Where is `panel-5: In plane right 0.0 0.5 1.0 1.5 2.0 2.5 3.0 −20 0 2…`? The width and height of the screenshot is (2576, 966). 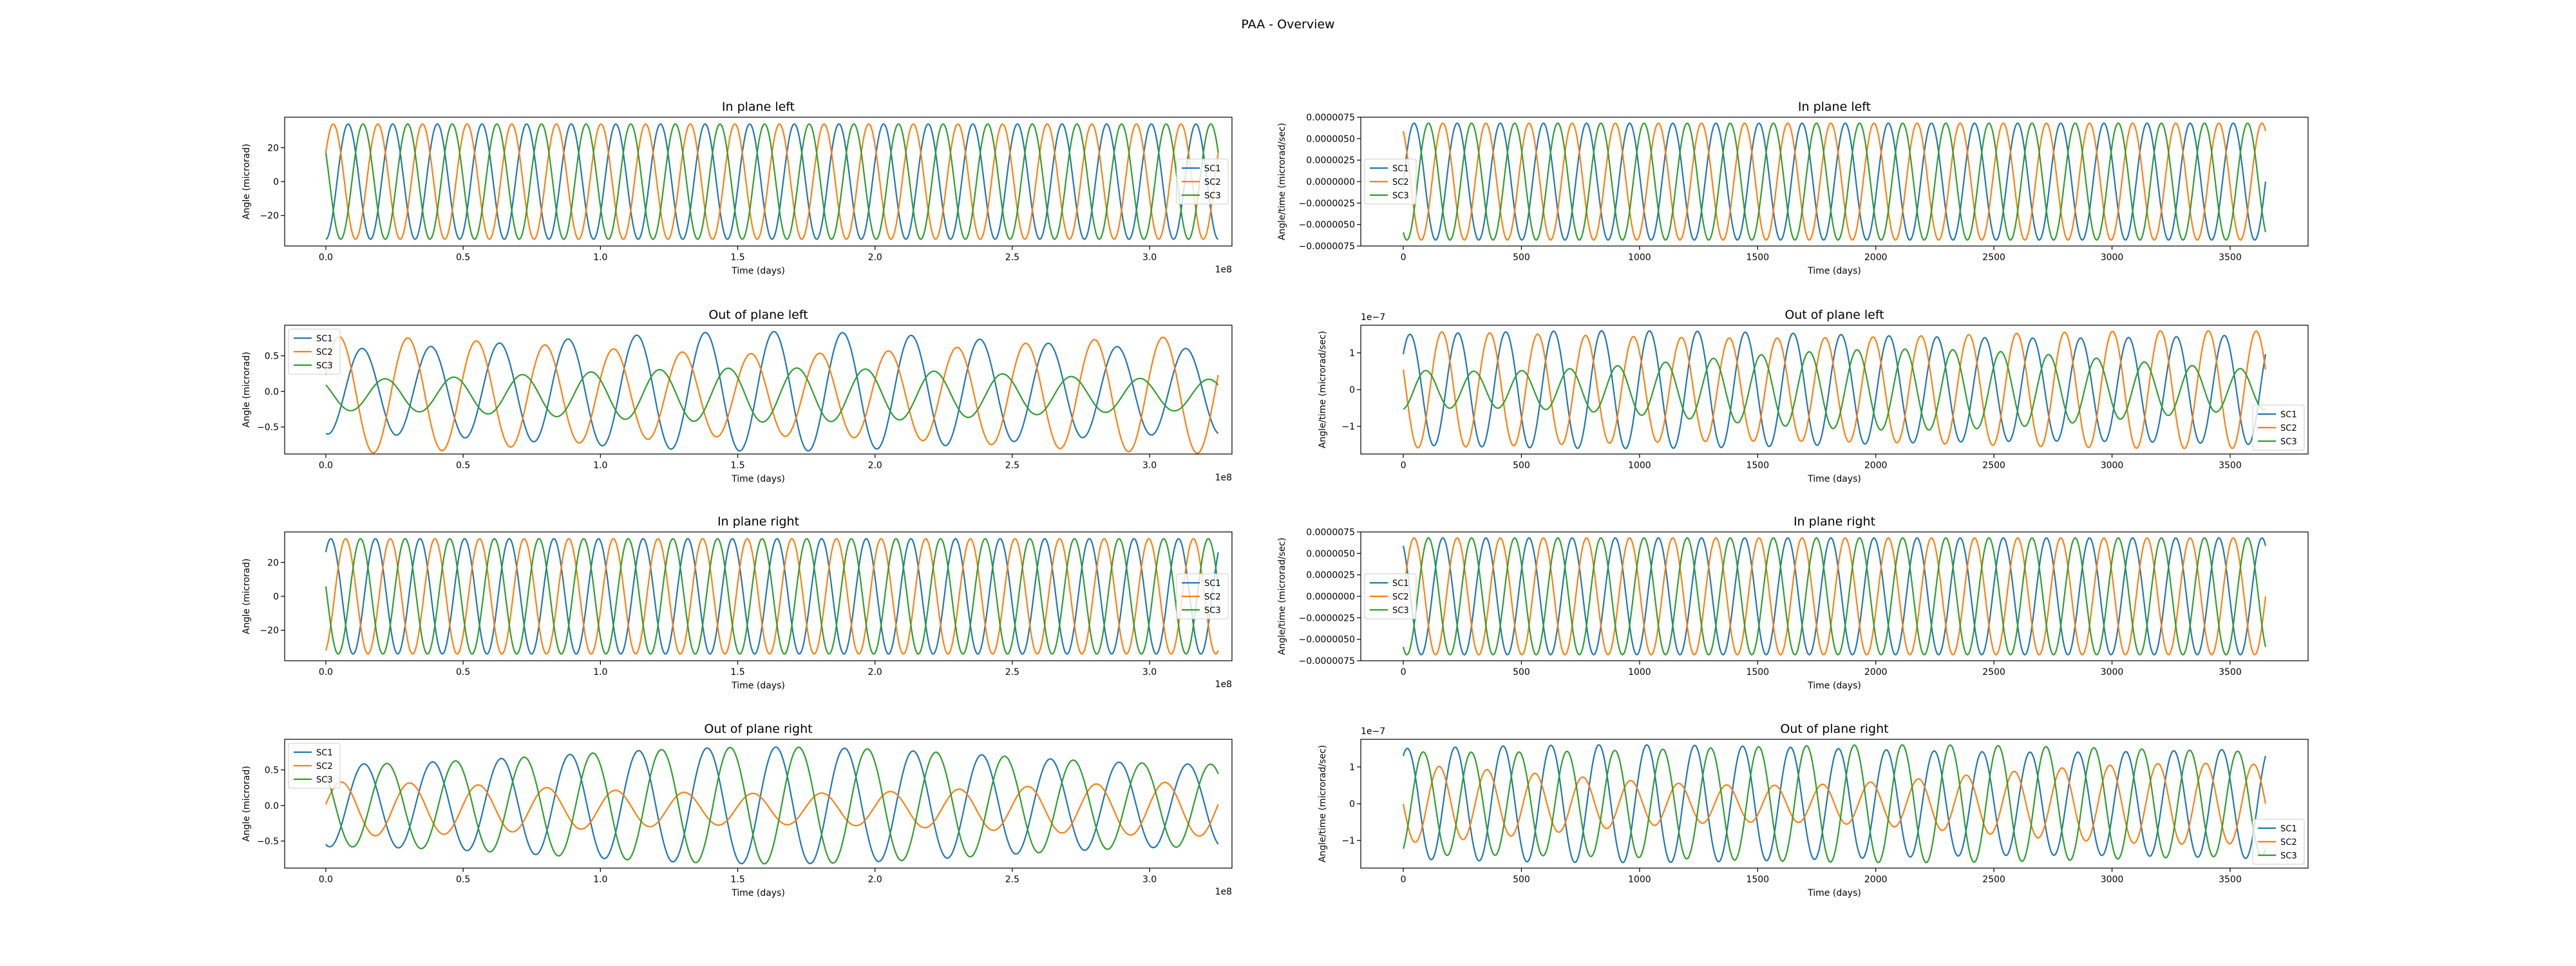 panel-5: In plane right 0.0 0.5 1.0 1.5 2.0 2.5 3.0 −20 0 2… is located at coordinates (738, 603).